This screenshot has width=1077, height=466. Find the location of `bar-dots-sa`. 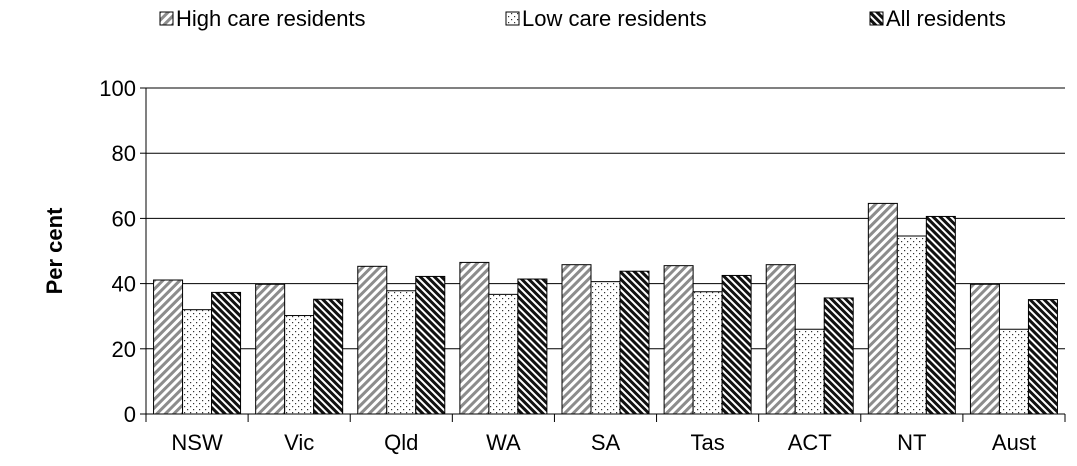

bar-dots-sa is located at coordinates (605, 348).